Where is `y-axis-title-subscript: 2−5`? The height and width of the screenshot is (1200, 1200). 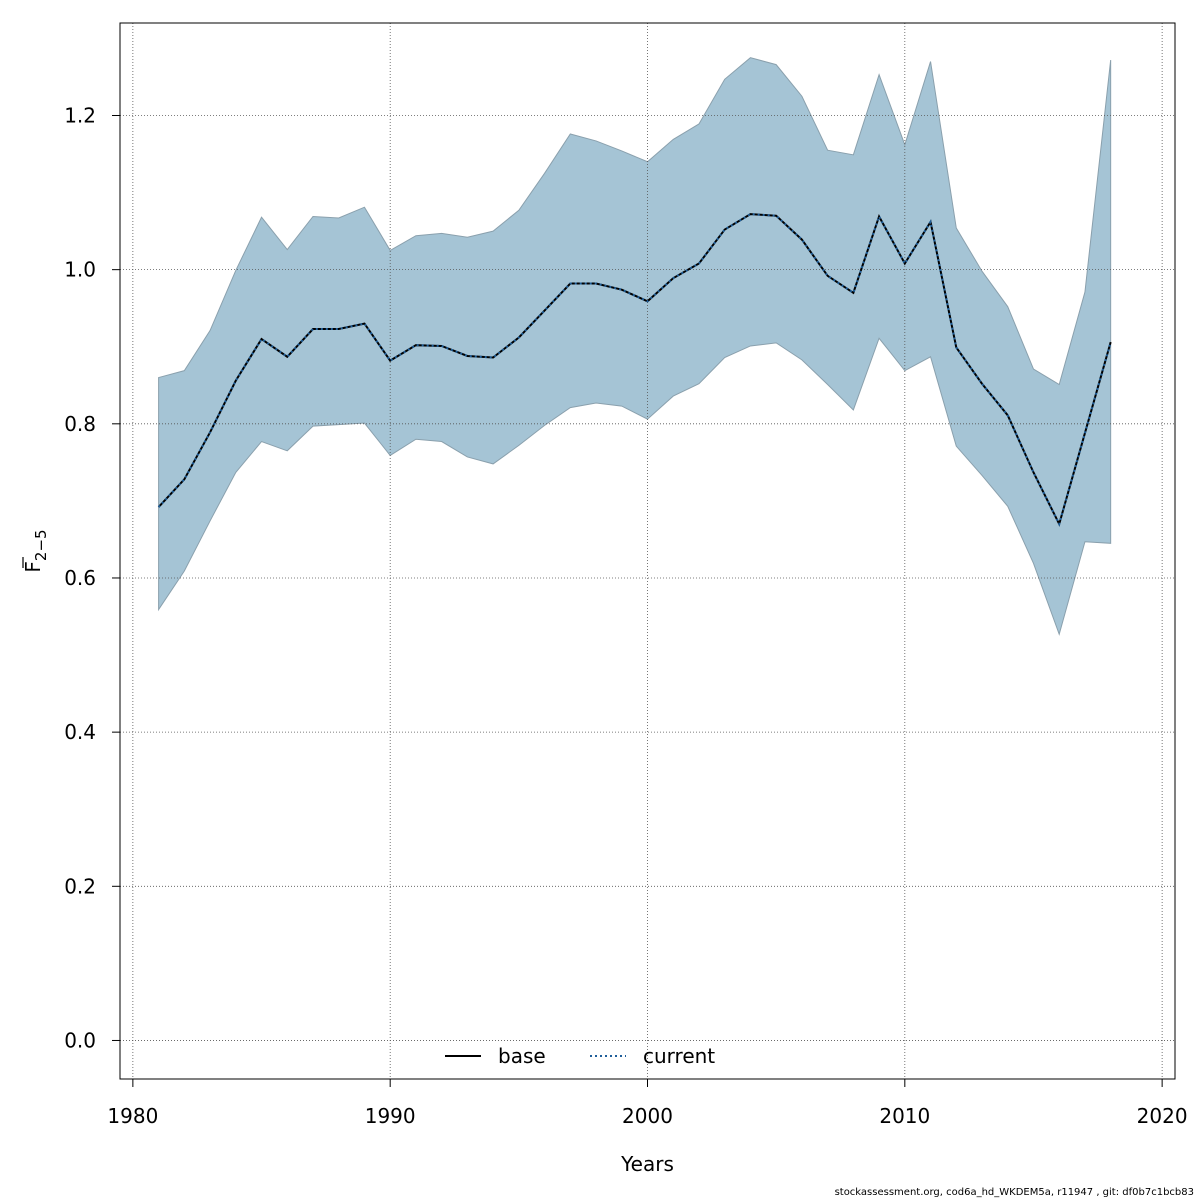 y-axis-title-subscript: 2−5 is located at coordinates (41, 545).